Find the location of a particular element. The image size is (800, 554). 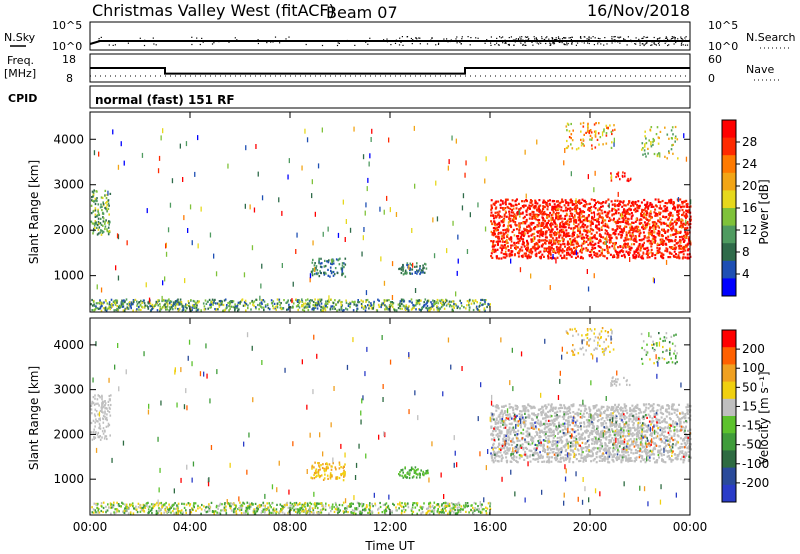

freq-tick-bottom: 8 is located at coordinates (69, 78).